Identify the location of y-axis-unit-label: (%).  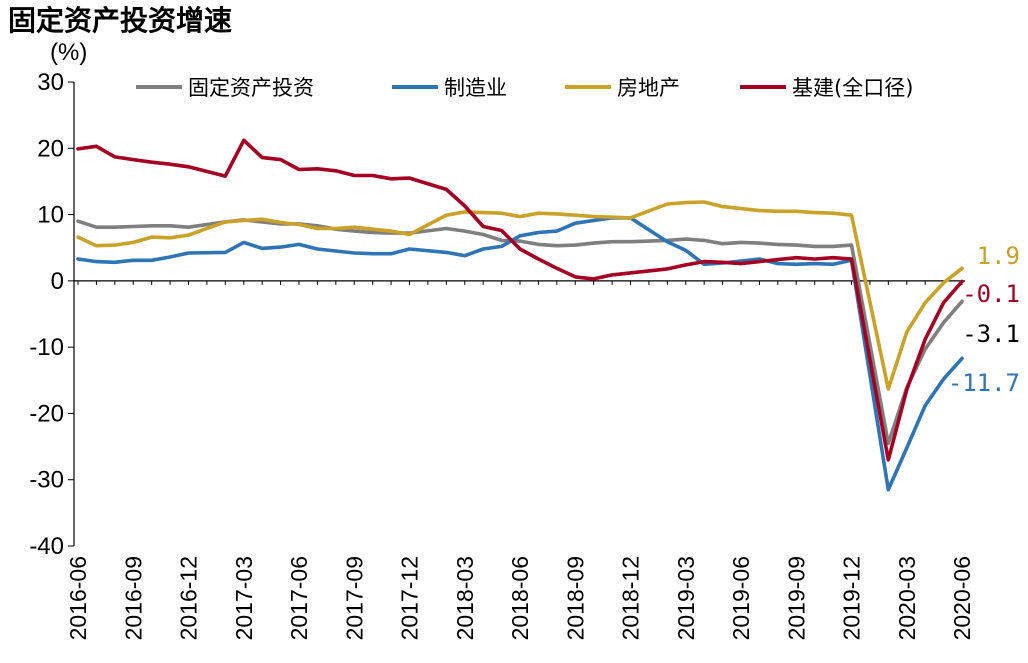
(68, 52).